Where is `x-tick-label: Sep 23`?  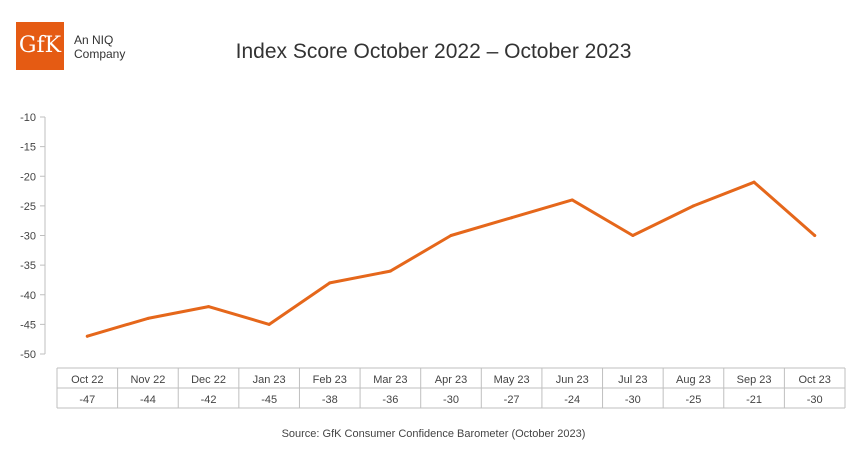 x-tick-label: Sep 23 is located at coordinates (754, 380).